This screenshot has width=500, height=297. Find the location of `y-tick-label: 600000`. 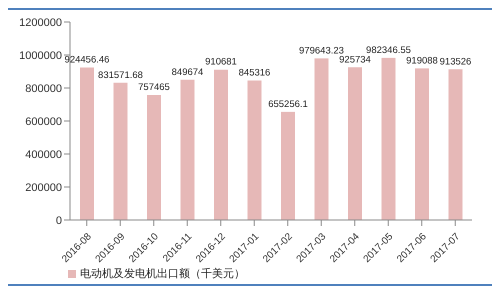

y-tick-label: 600000 is located at coordinates (43, 122).